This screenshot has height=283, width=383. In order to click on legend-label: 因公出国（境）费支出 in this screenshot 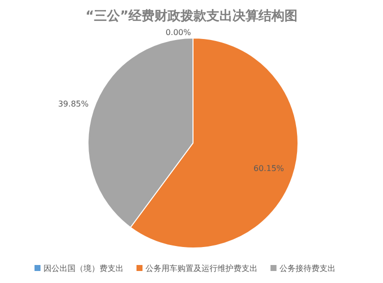, I will do `click(84, 268)`.